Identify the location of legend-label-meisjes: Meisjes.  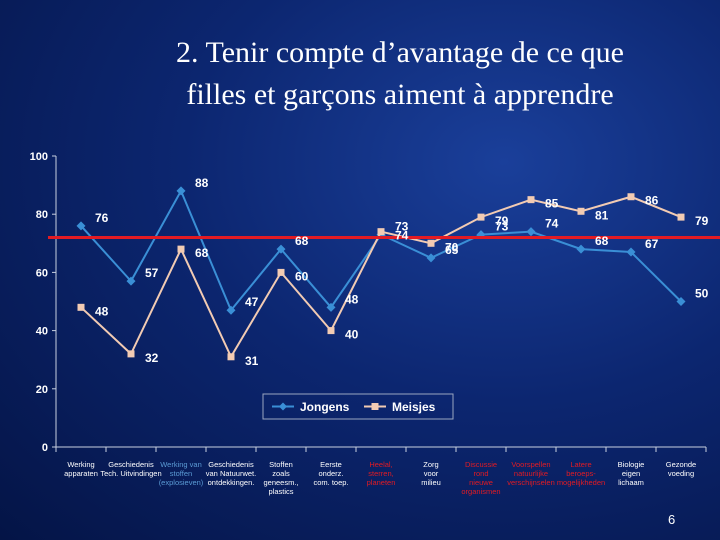
(414, 407).